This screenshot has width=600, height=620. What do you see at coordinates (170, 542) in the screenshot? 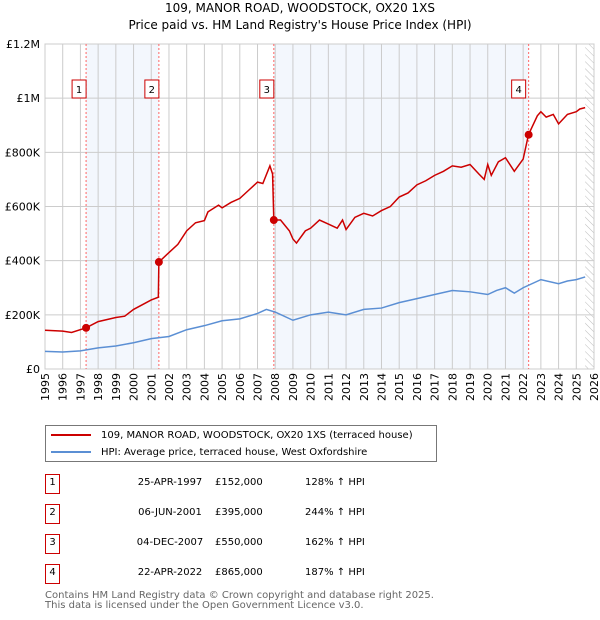
I see `sale-date: 04-DEC-2007` at bounding box center [170, 542].